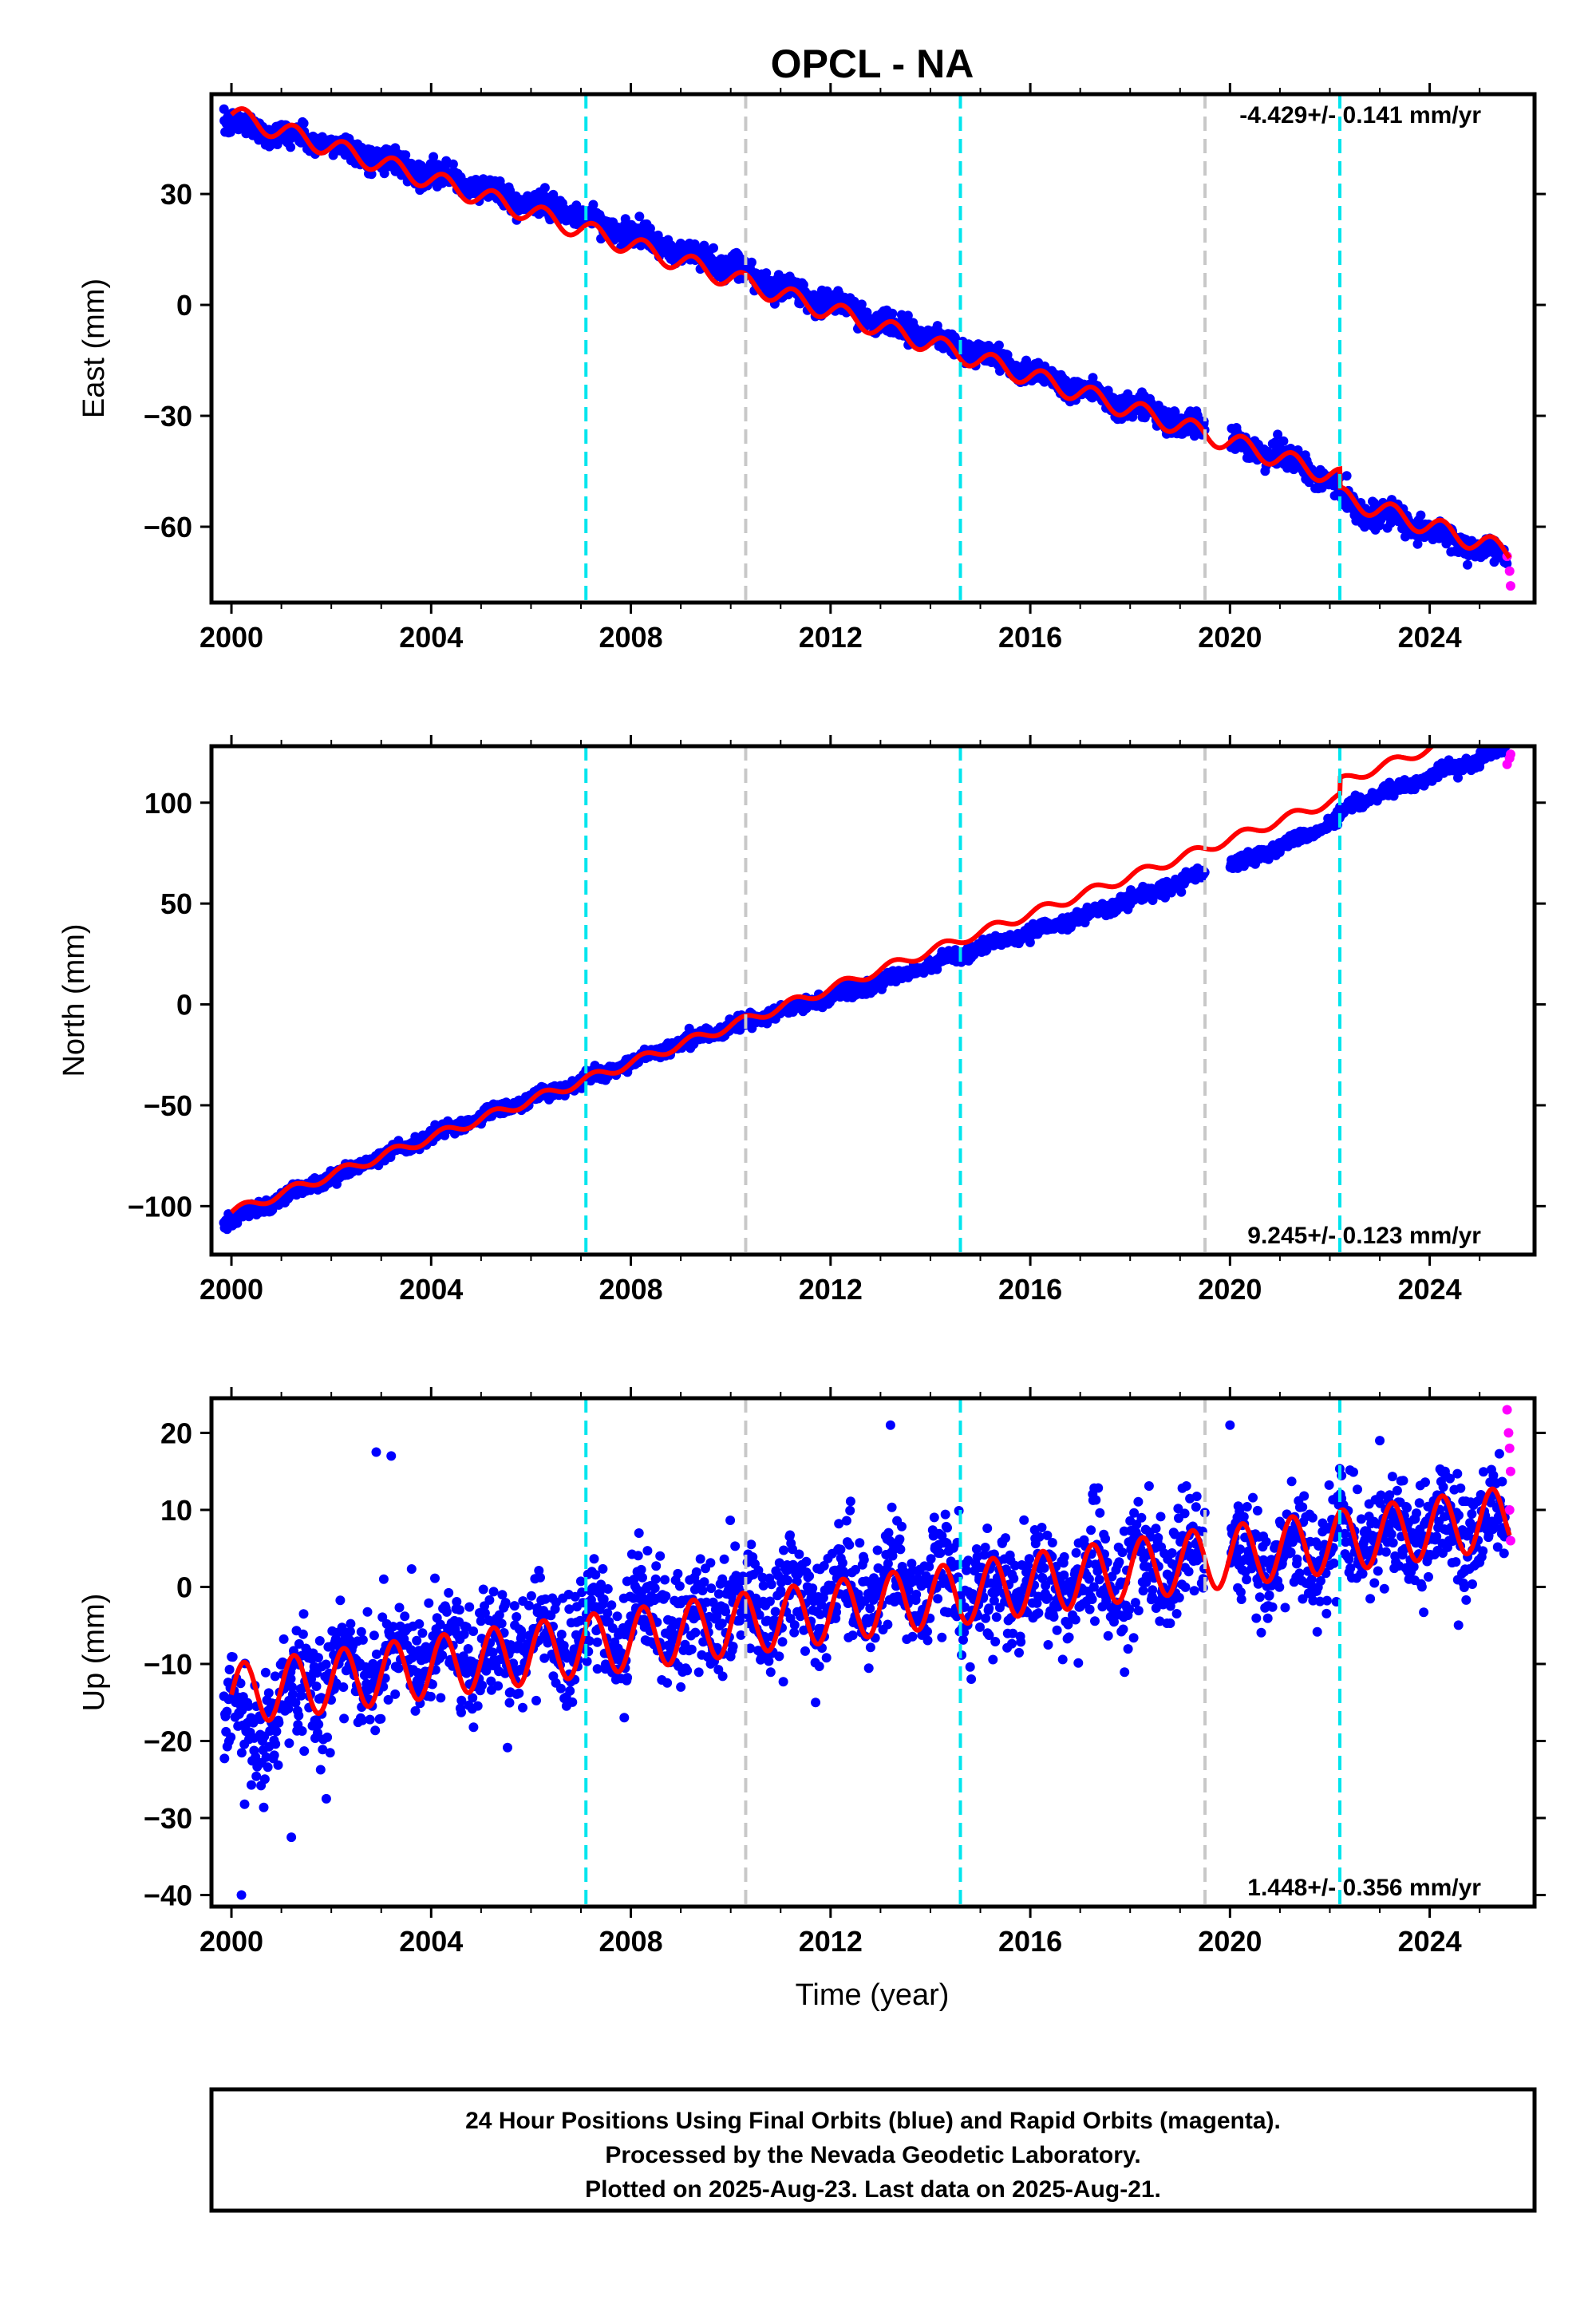 This screenshot has height=2316, width=1596. Describe the element at coordinates (231, 1289) in the screenshot. I see `x-tick-label: 2000` at that location.